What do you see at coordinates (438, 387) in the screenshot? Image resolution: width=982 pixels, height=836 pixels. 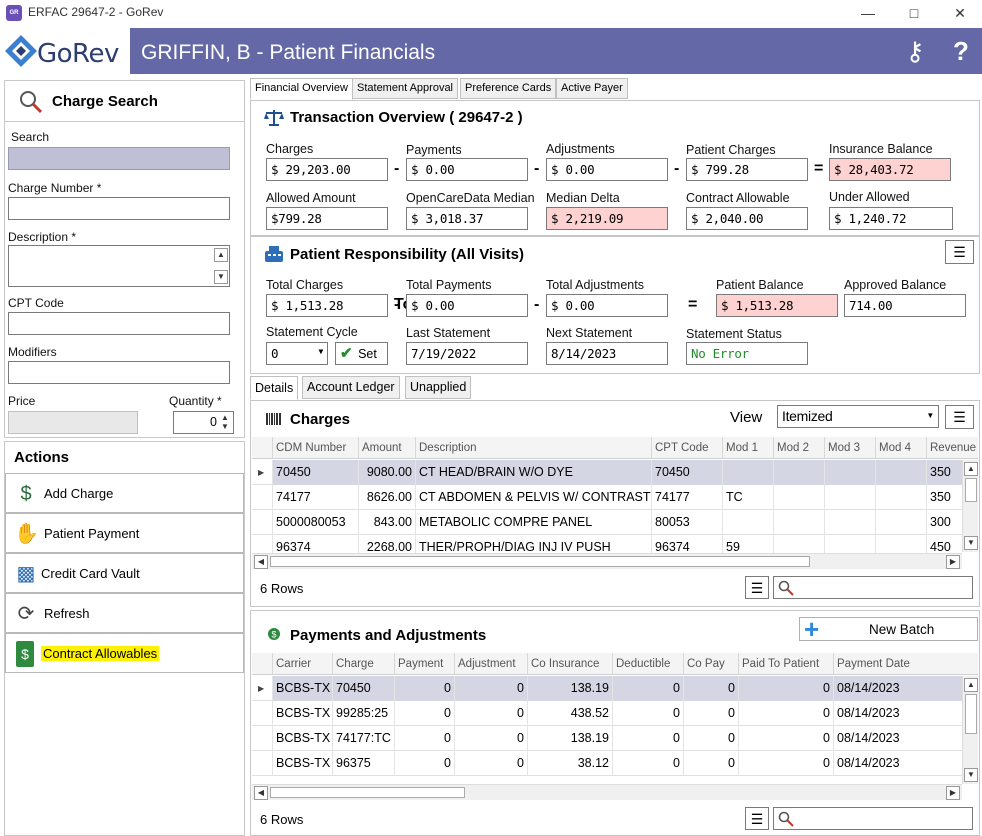 I see `tab-unapplied: Unapplied` at bounding box center [438, 387].